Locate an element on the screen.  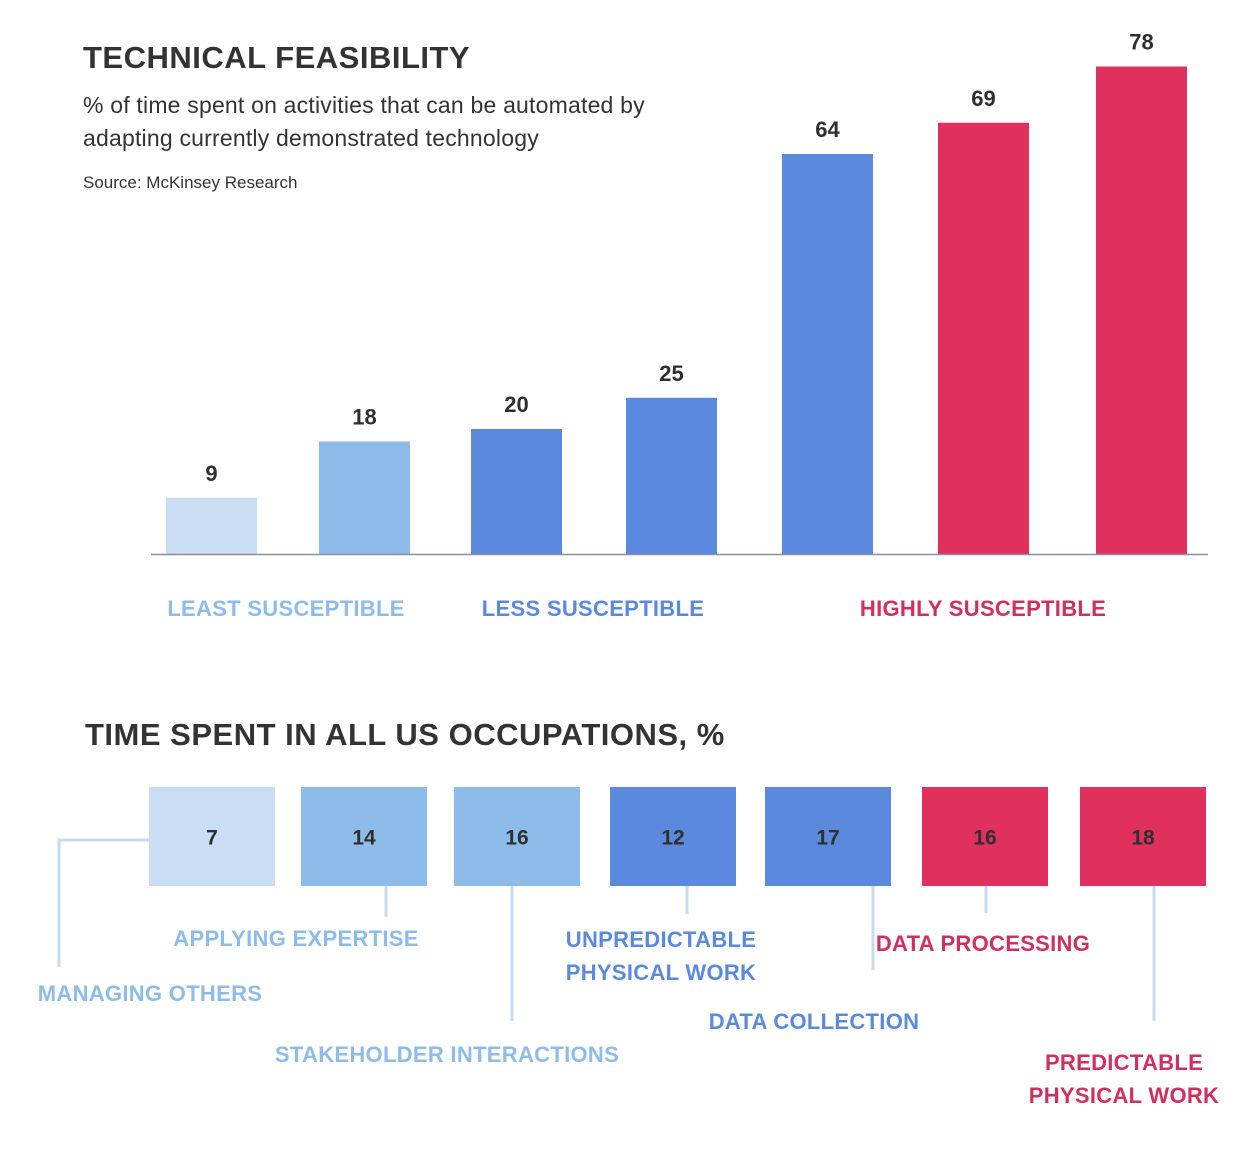
bar-value-label-7: 78 is located at coordinates (1141, 42).